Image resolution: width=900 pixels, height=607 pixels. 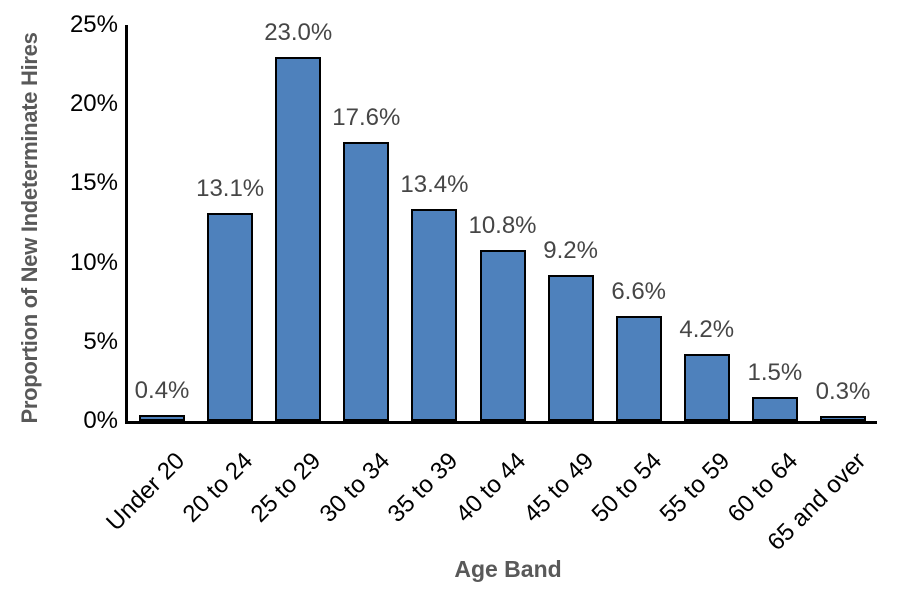 What do you see at coordinates (843, 391) in the screenshot?
I see `data-label: 0.3%` at bounding box center [843, 391].